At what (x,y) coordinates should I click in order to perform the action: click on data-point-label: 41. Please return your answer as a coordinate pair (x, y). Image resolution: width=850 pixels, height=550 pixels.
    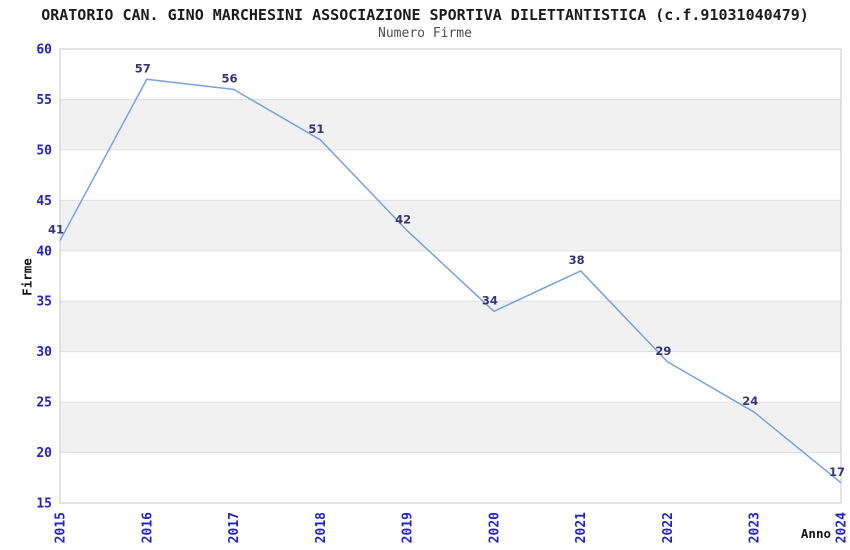
    Looking at the image, I should click on (56, 230).